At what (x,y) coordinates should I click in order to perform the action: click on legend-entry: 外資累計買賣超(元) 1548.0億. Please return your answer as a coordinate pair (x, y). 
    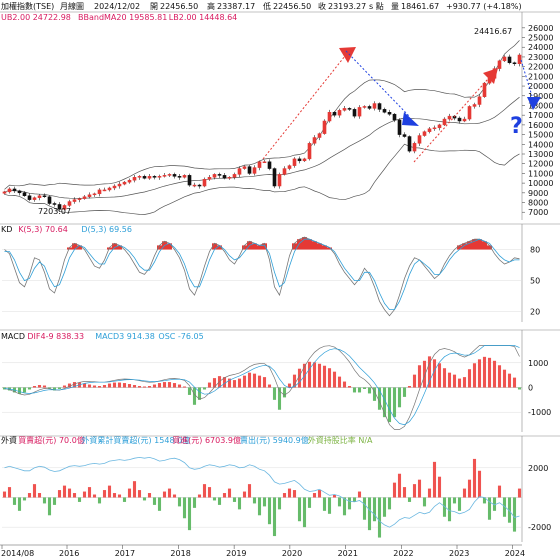
    Looking at the image, I should click on (135, 440).